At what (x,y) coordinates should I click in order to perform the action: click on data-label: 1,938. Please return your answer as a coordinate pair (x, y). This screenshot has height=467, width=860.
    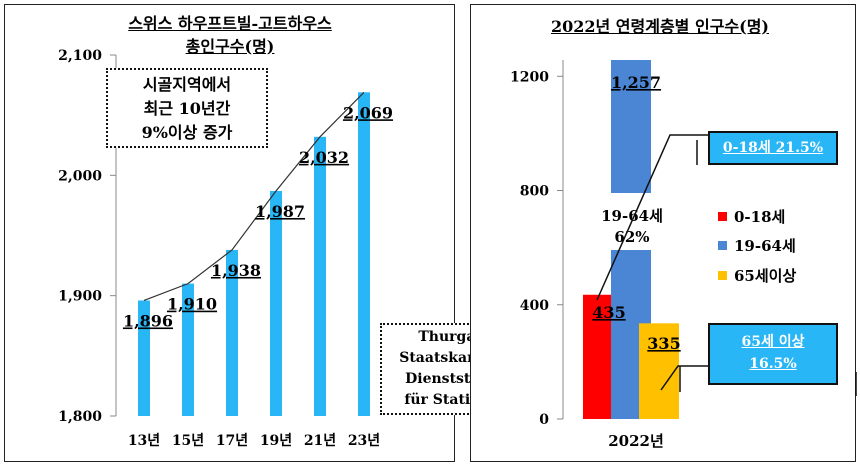
    Looking at the image, I should click on (236, 270).